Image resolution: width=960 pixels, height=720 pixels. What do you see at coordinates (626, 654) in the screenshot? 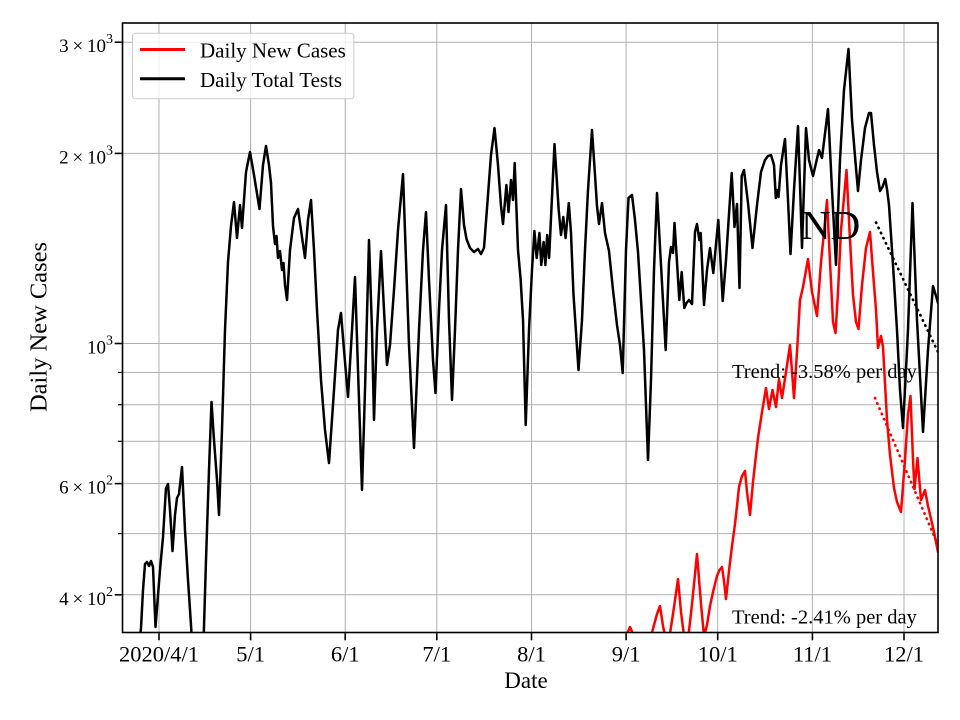
I see `svg-text: 9/1` at bounding box center [626, 654].